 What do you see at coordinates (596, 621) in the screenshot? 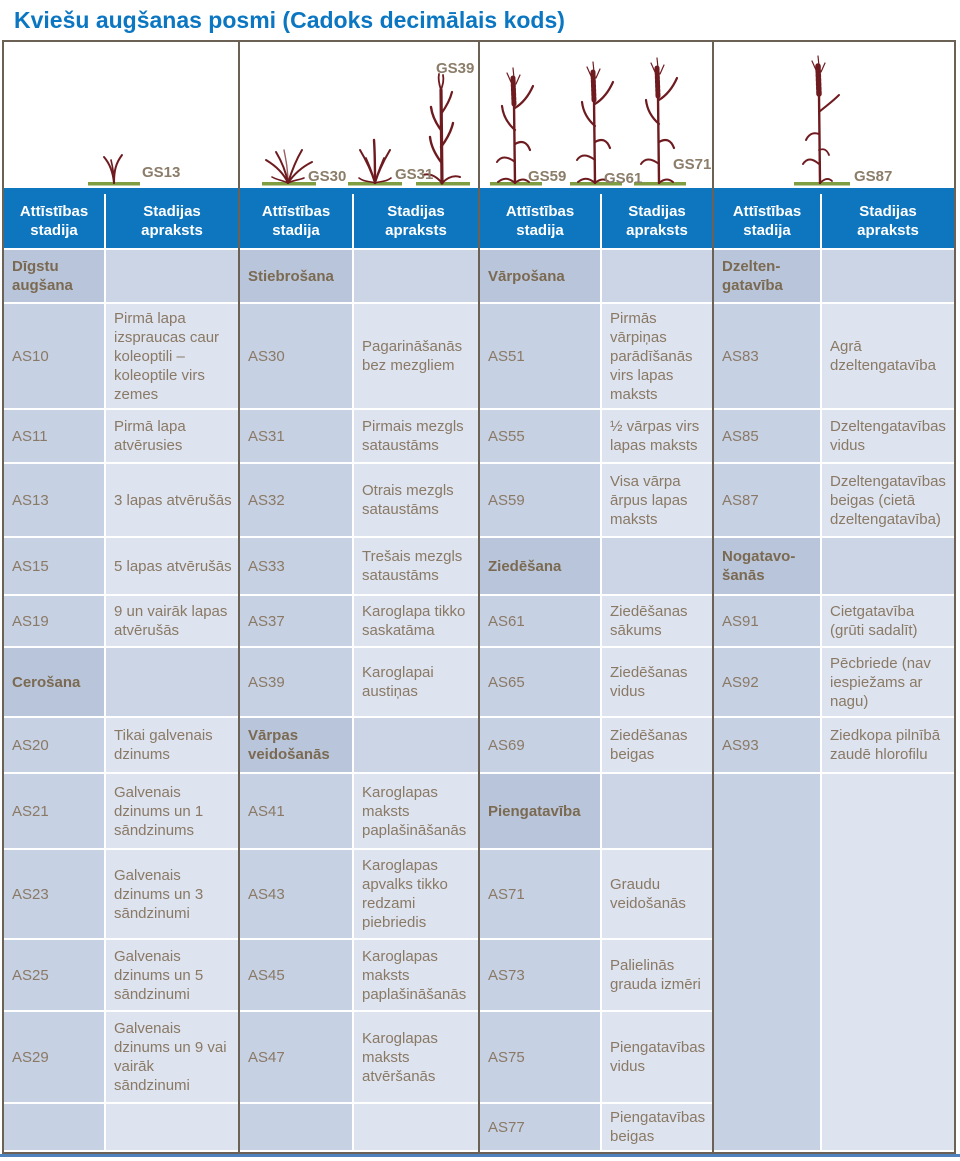
I see `table-row: AS61 Ziedēšanas sākums` at bounding box center [596, 621].